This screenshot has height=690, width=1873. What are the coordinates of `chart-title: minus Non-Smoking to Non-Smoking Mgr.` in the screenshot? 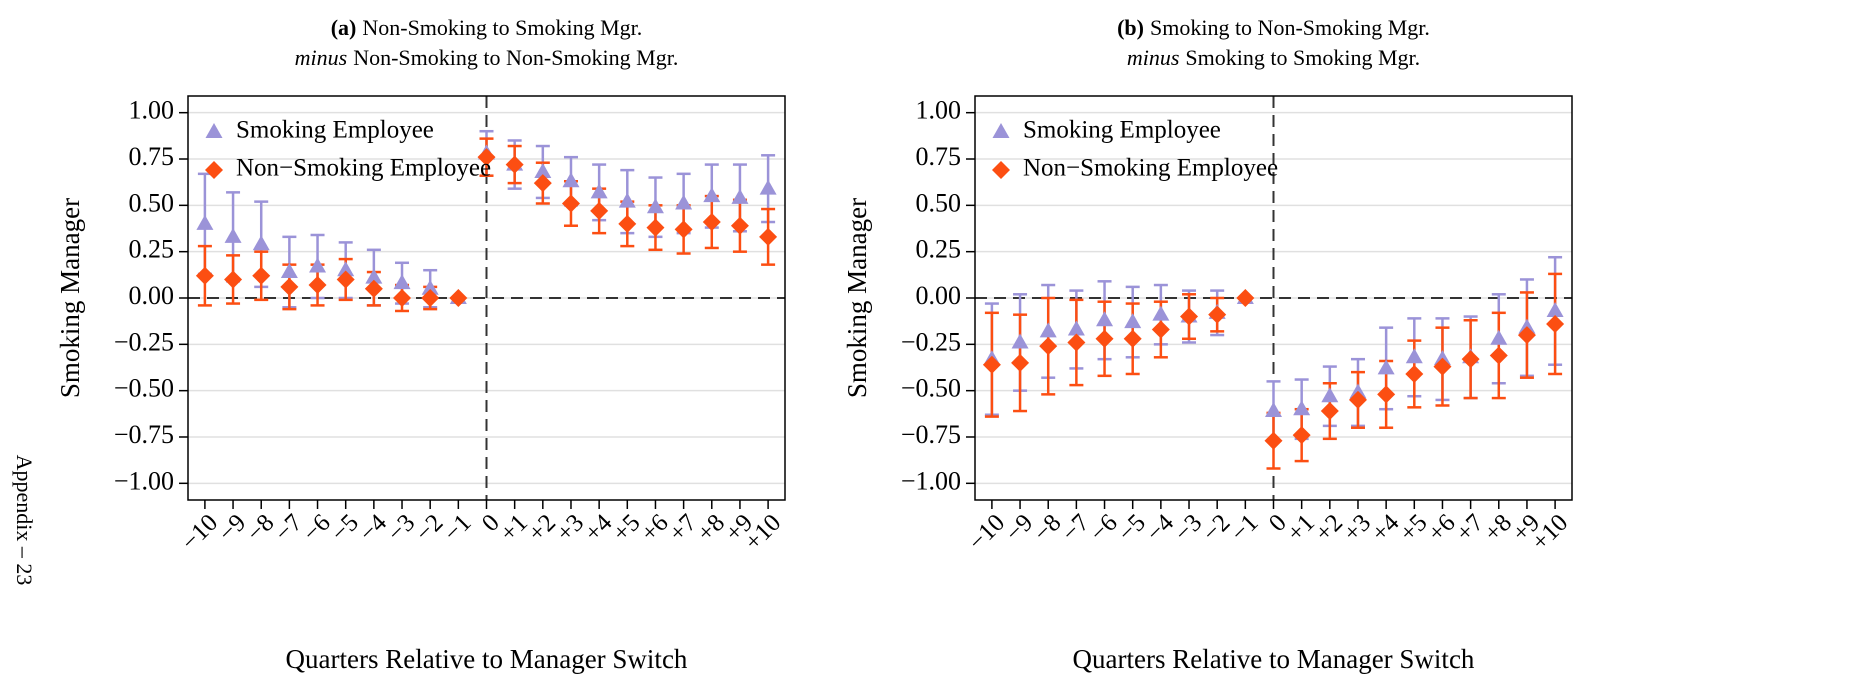 It's located at (487, 57).